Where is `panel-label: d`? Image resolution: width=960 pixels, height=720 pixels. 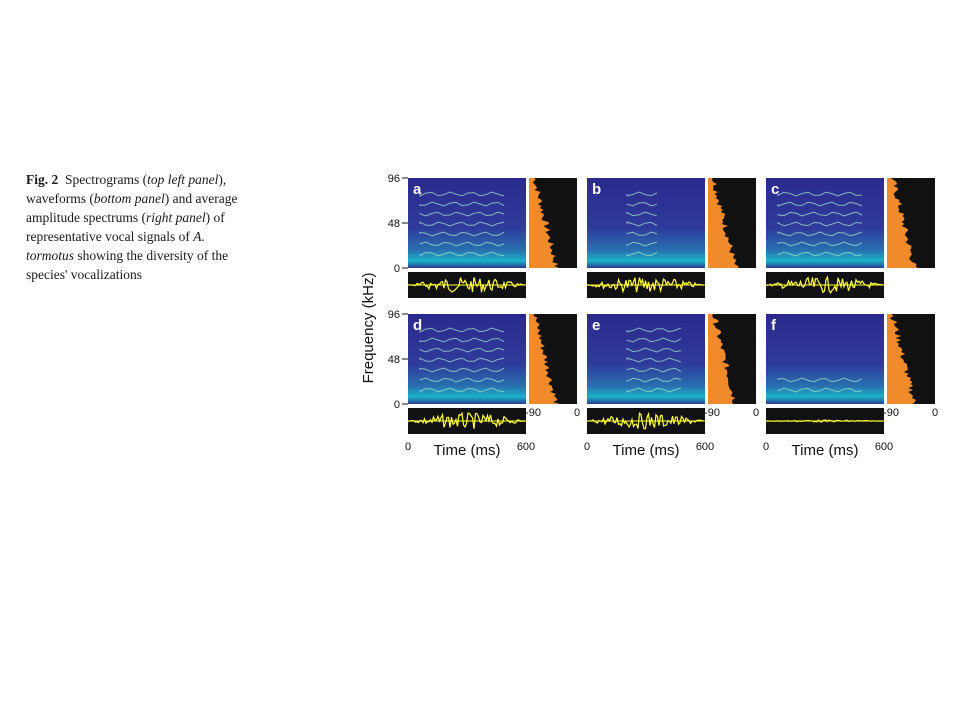
panel-label: d is located at coordinates (417, 325).